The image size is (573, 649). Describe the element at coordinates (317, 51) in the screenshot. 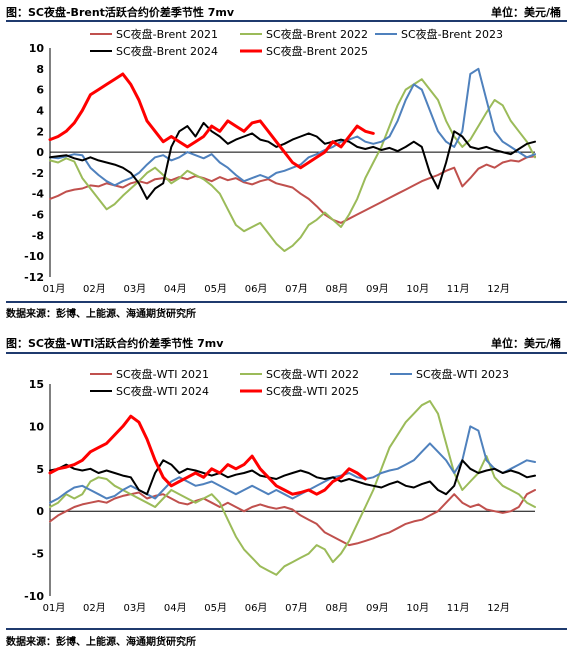

I see `legend-label: SC夜盘-Brent 2025` at that location.